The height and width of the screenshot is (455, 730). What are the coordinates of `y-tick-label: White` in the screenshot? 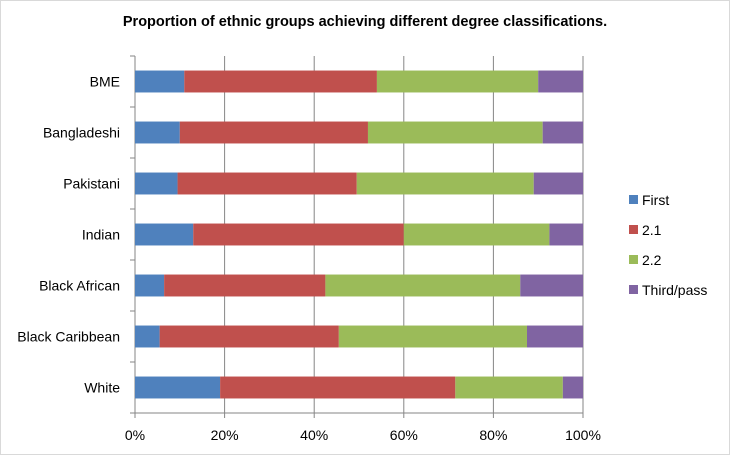 It's located at (102, 388).